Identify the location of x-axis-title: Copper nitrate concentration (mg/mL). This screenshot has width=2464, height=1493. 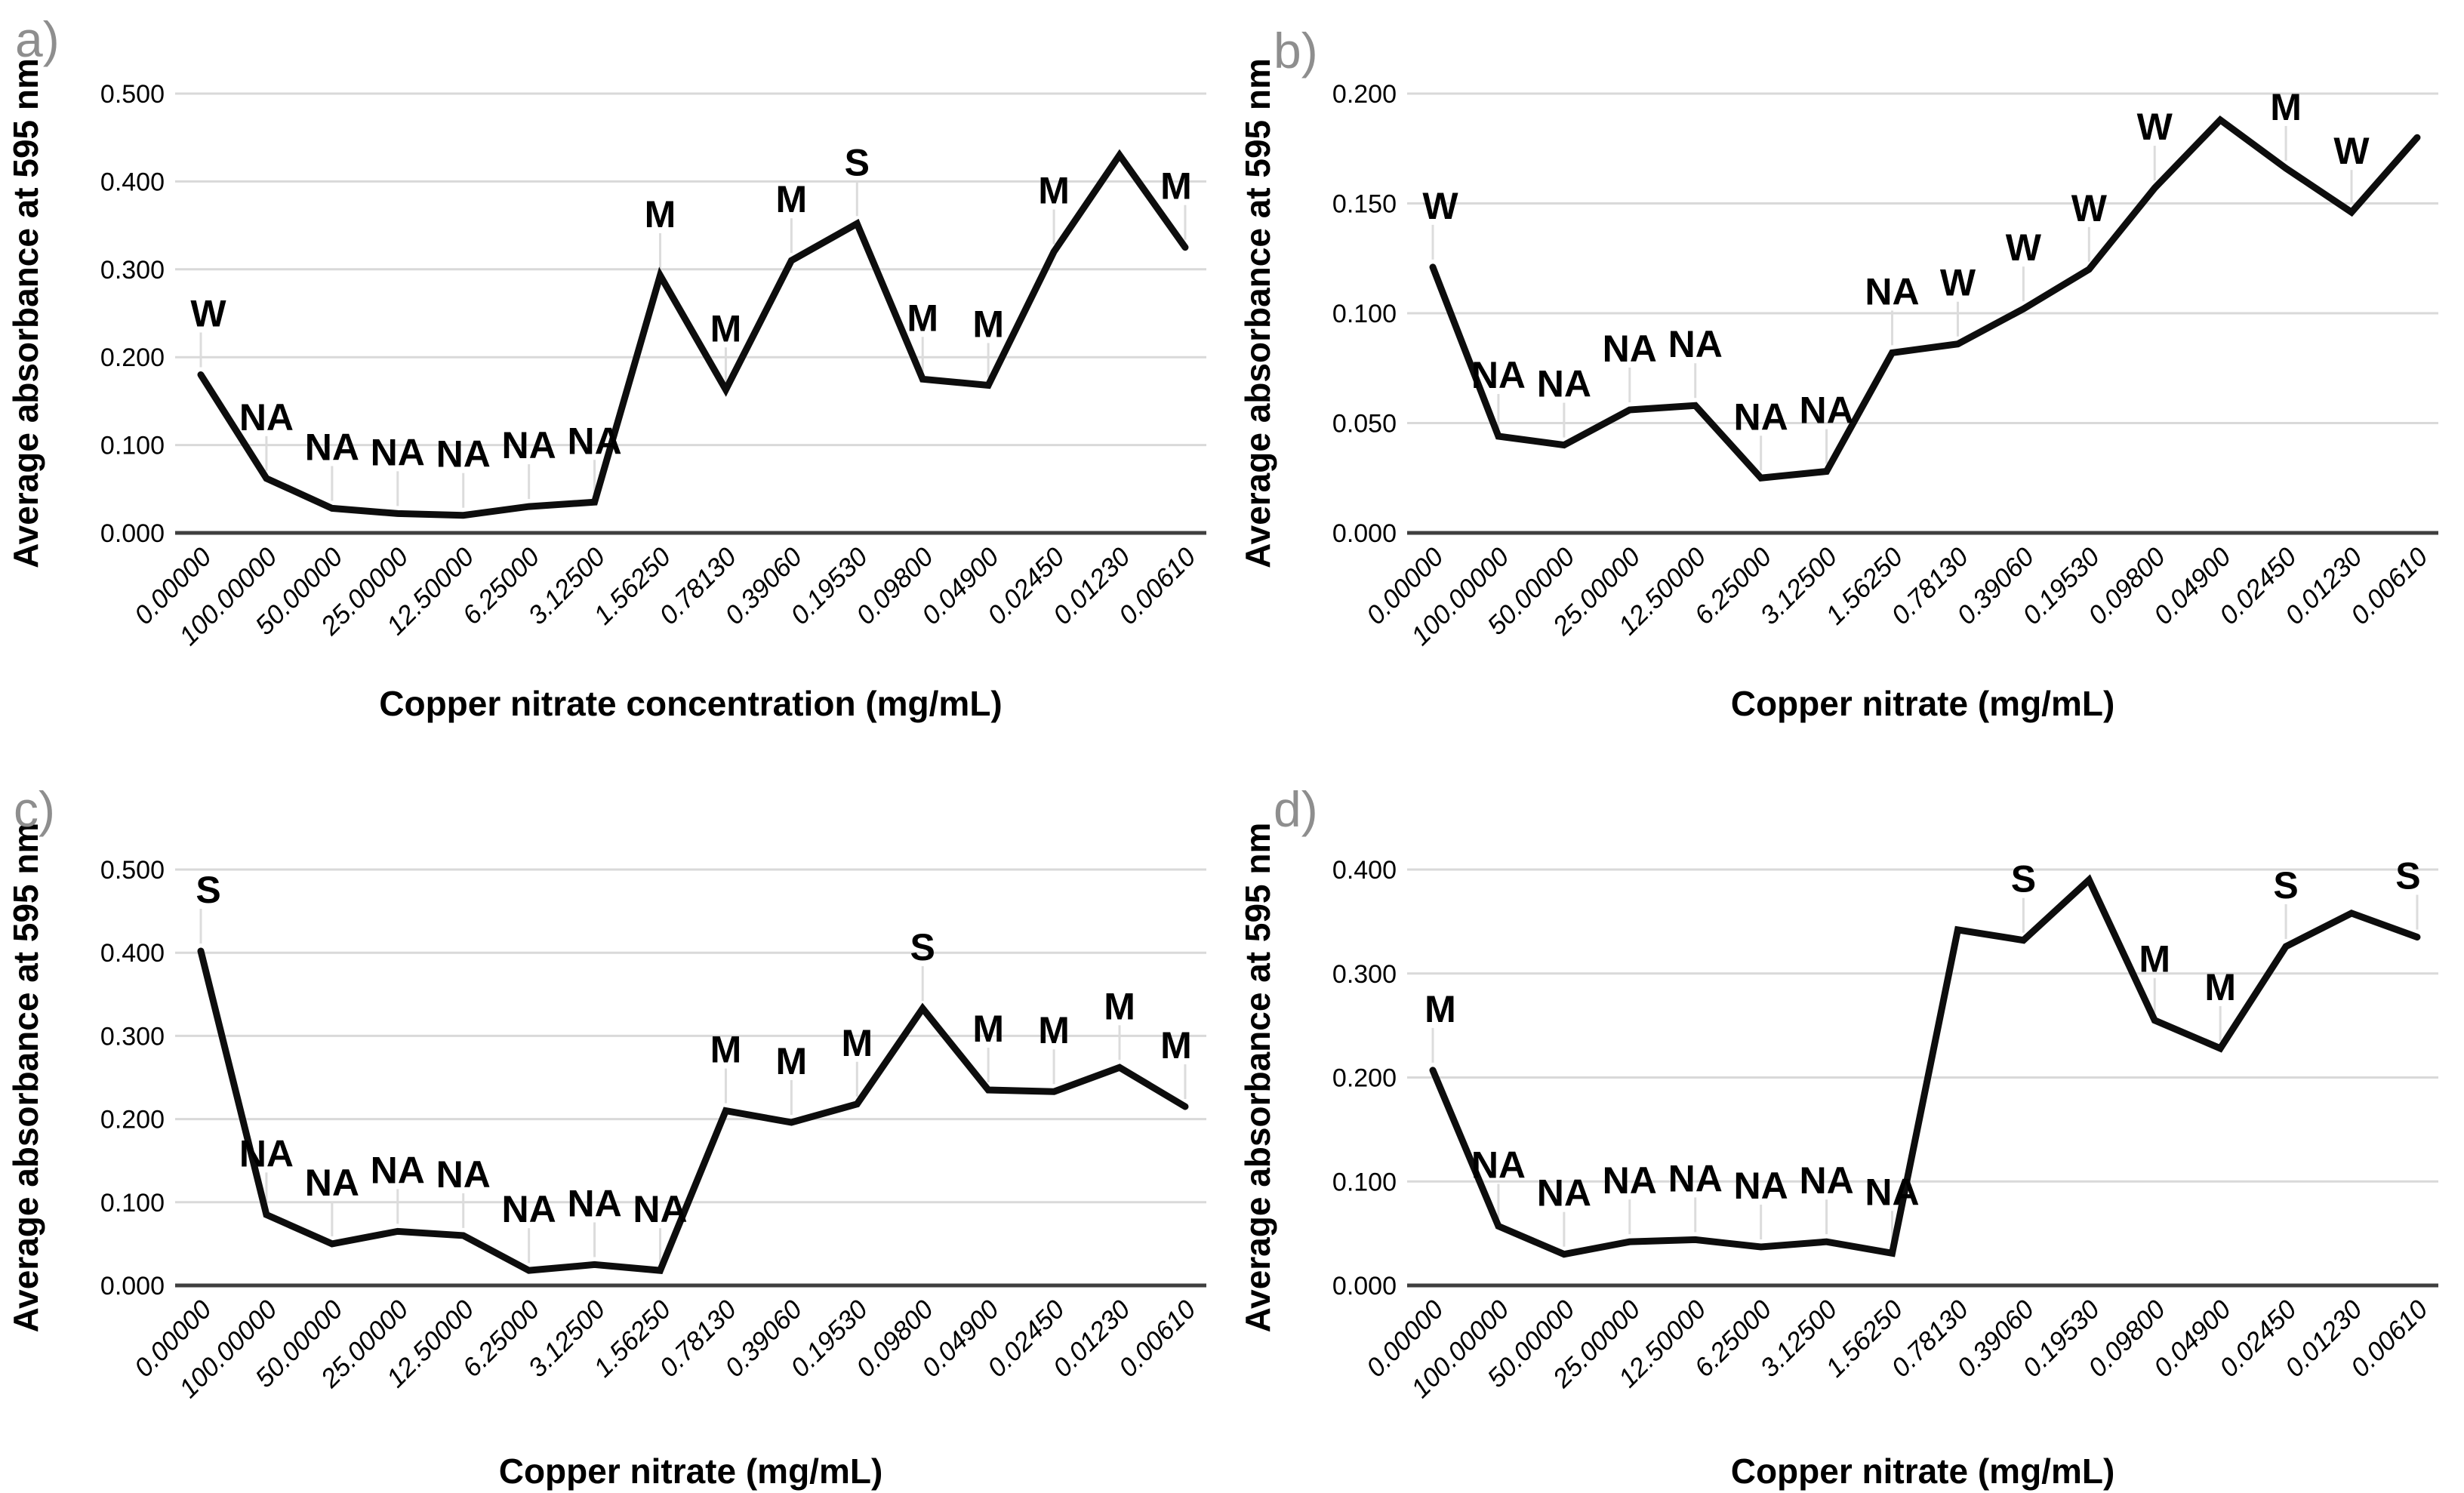
(690, 703).